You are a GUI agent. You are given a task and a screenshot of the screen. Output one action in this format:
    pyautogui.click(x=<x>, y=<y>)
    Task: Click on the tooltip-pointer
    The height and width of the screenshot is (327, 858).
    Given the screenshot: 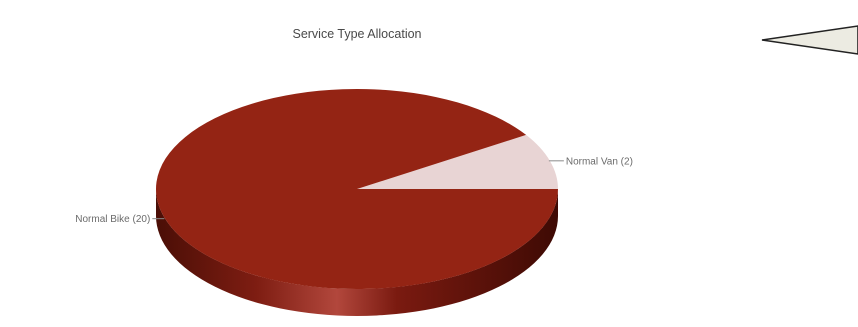 What is the action you would take?
    pyautogui.click(x=809, y=40)
    